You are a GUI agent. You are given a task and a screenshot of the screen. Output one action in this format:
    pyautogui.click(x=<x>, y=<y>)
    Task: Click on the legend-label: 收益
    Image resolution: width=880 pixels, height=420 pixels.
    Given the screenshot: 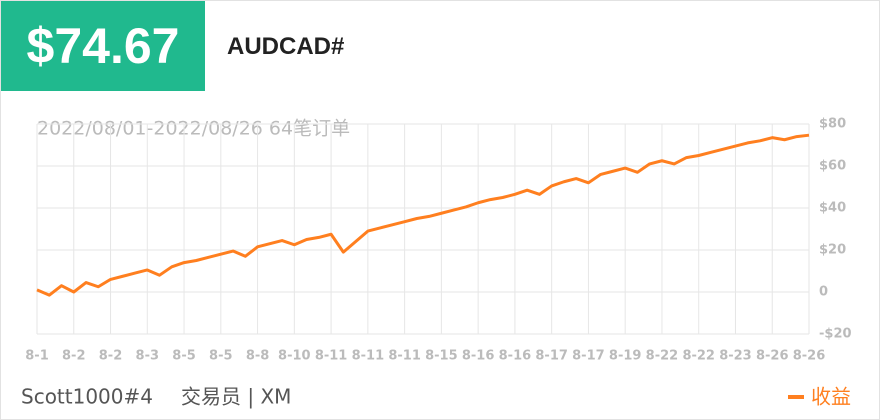 What is the action you would take?
    pyautogui.click(x=831, y=397)
    